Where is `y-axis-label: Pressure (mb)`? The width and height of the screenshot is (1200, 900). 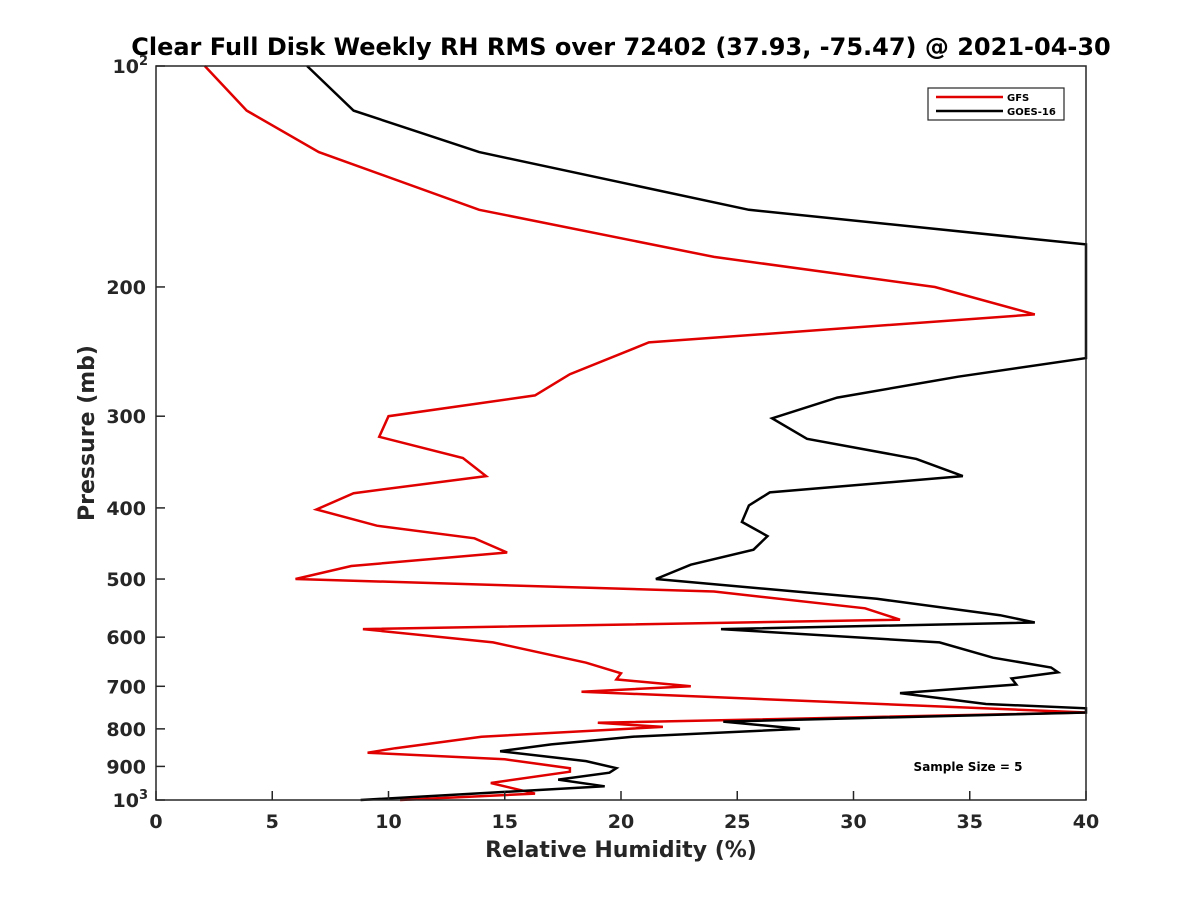 y-axis-label: Pressure (mb) is located at coordinates (87, 433).